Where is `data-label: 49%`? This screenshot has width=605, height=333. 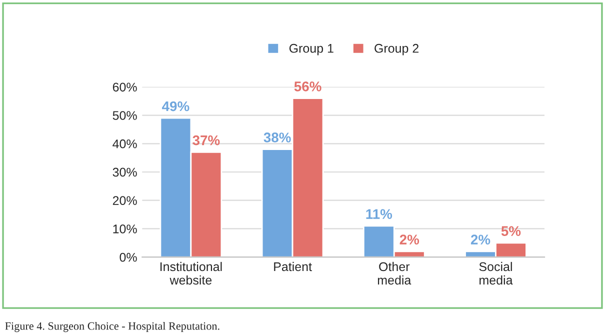
data-label: 49% is located at coordinates (176, 106).